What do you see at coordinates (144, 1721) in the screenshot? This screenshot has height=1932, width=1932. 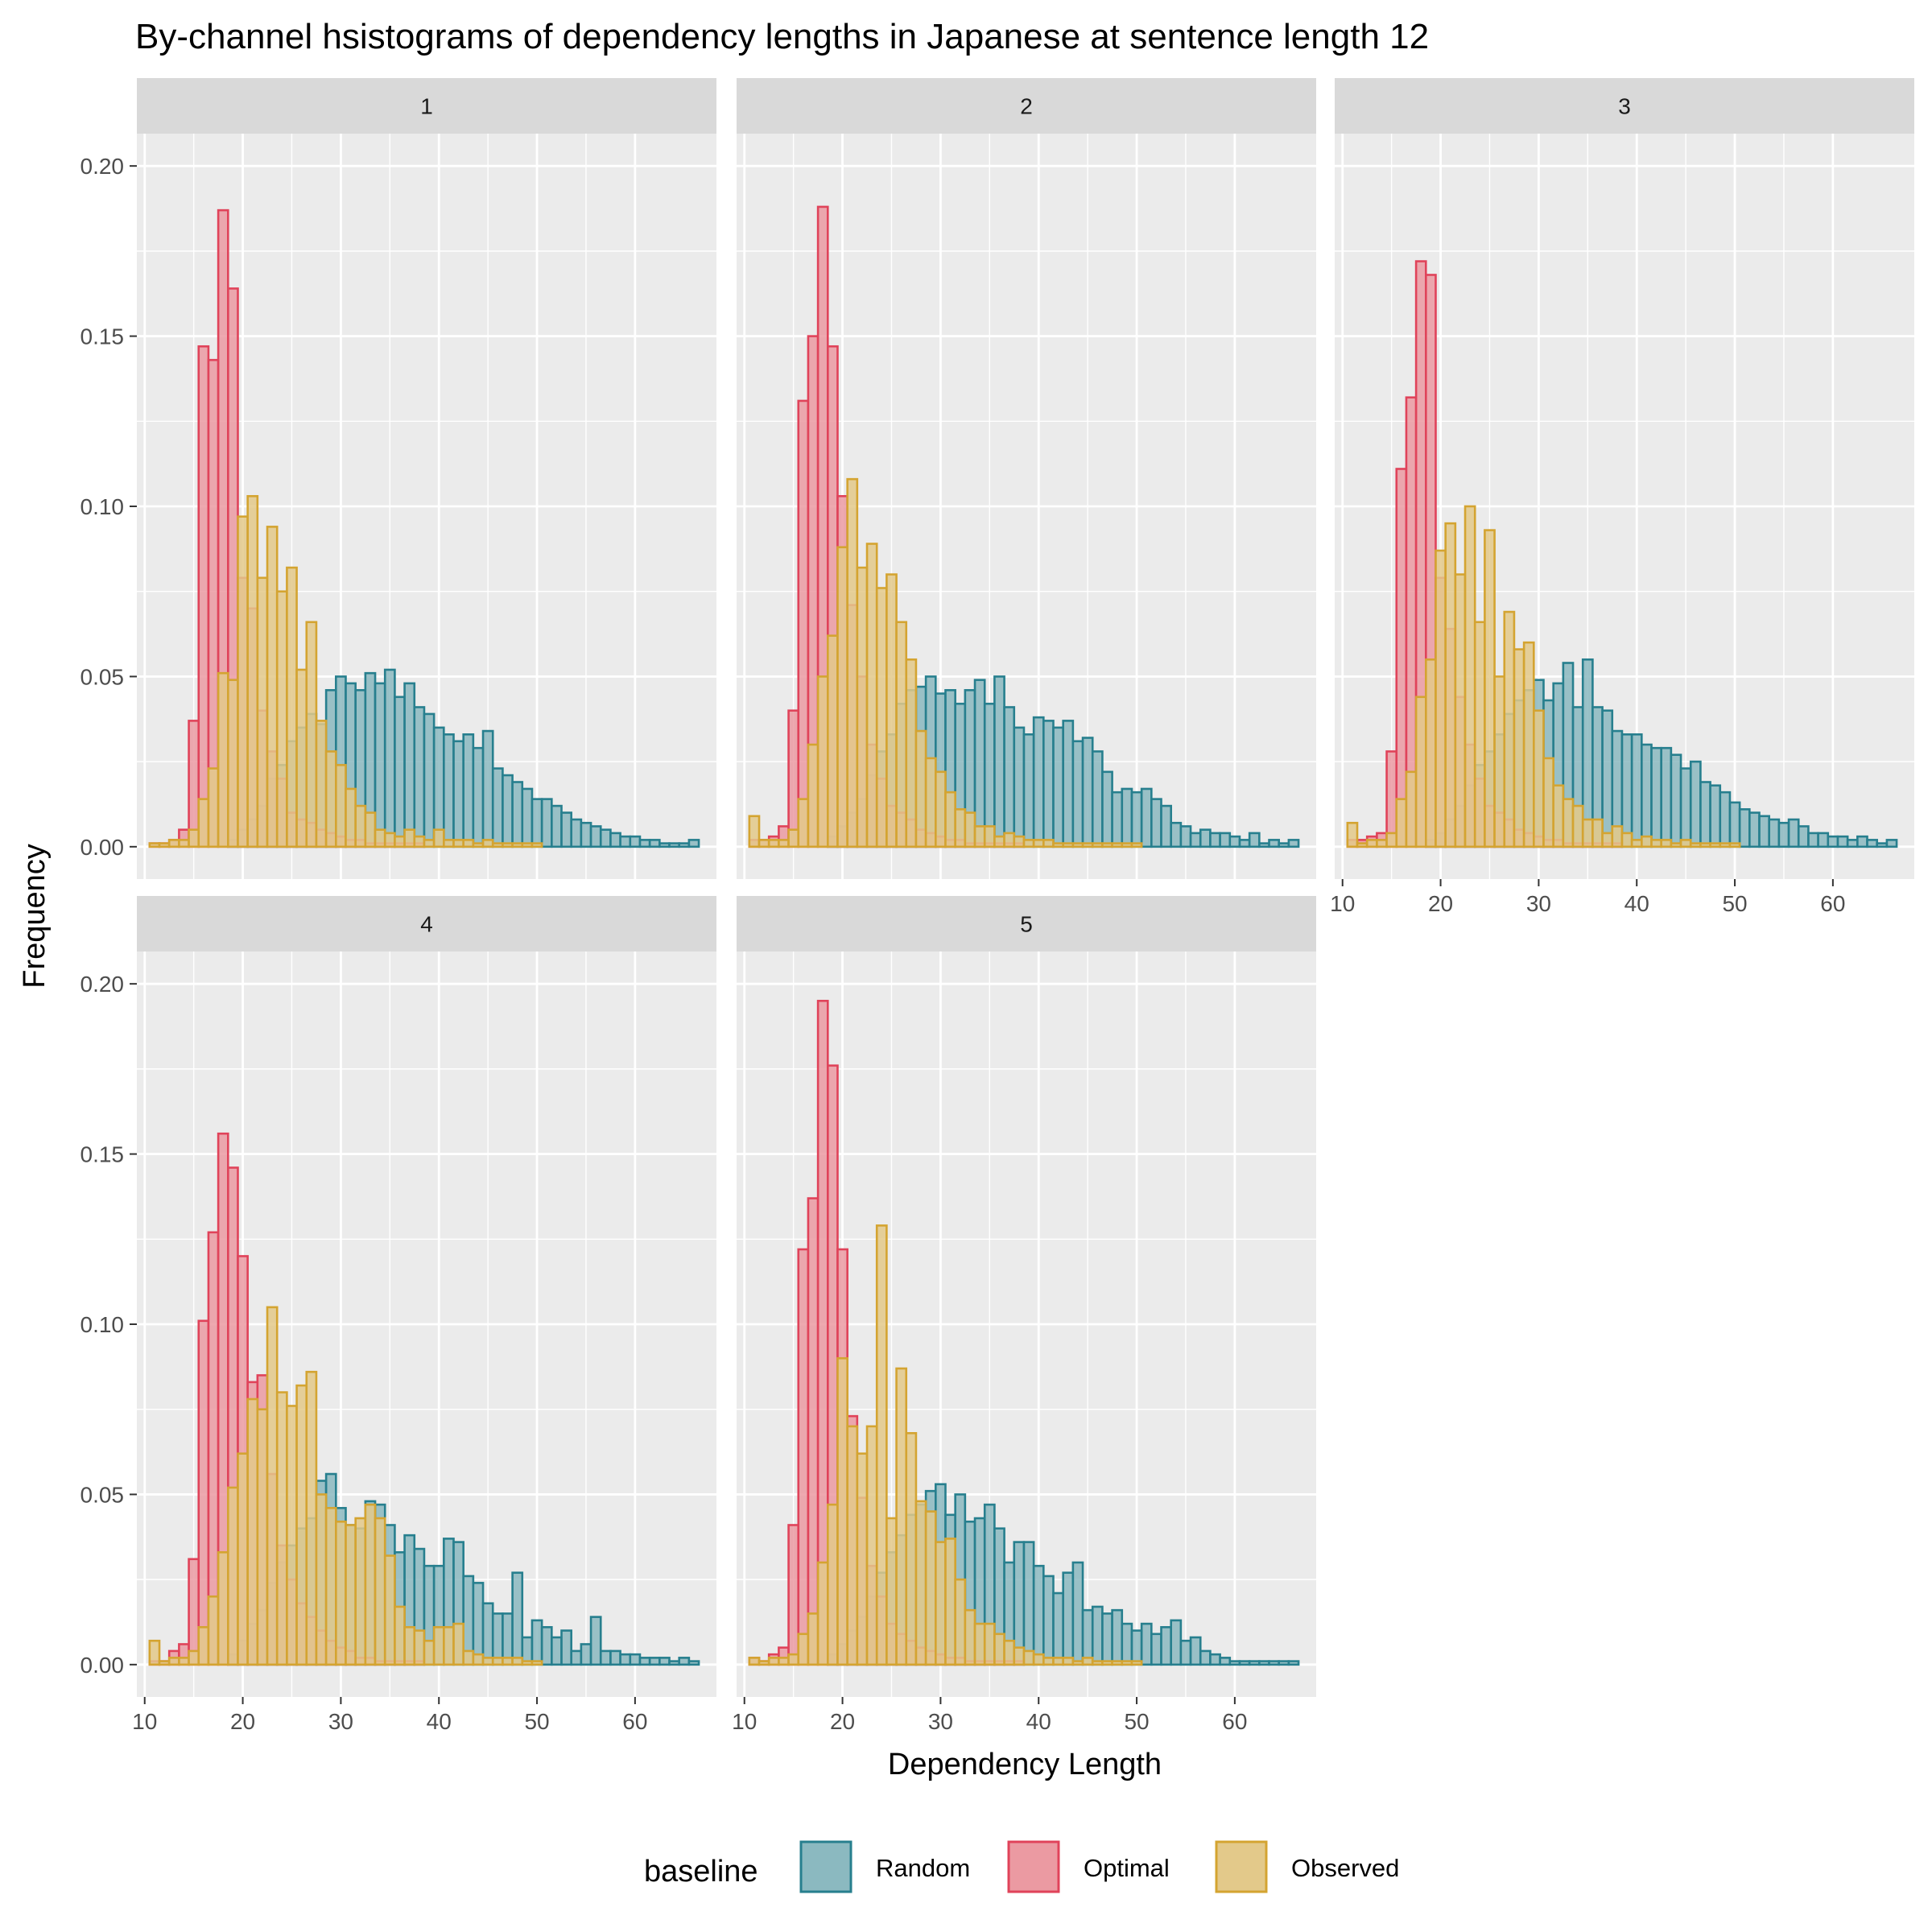 I see `x-tick-label: 10` at bounding box center [144, 1721].